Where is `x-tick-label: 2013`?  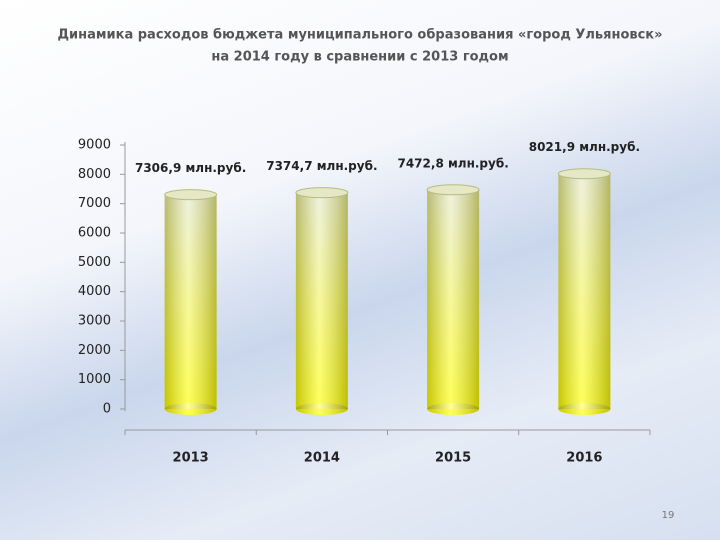 x-tick-label: 2013 is located at coordinates (191, 458).